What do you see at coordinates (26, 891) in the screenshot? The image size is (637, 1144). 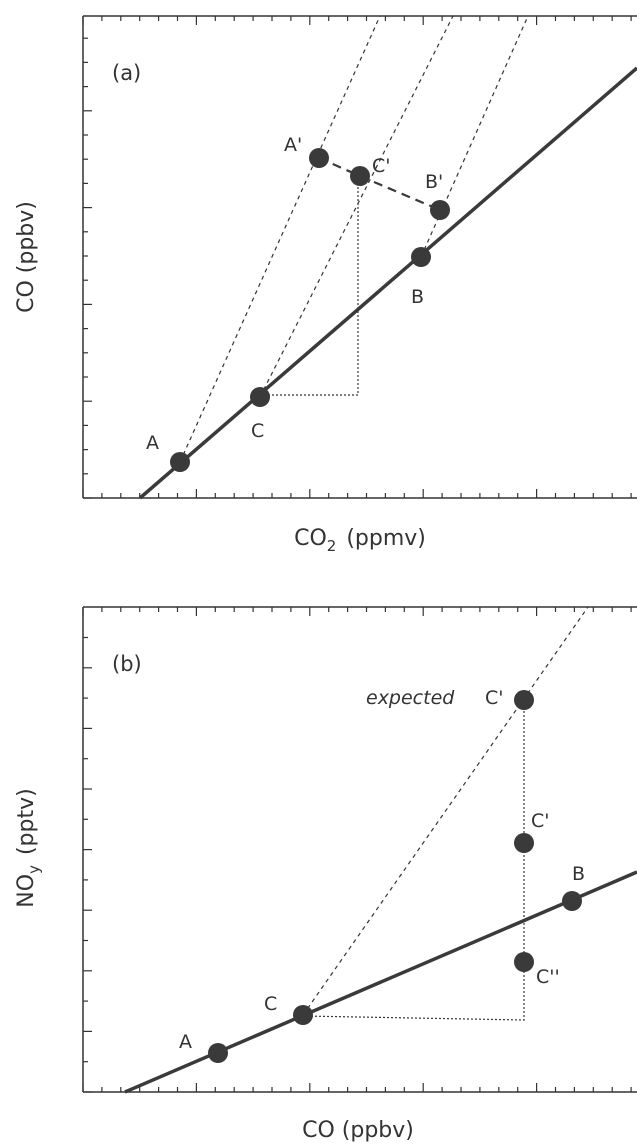 I see `panel-b-y-title-main: NO` at bounding box center [26, 891].